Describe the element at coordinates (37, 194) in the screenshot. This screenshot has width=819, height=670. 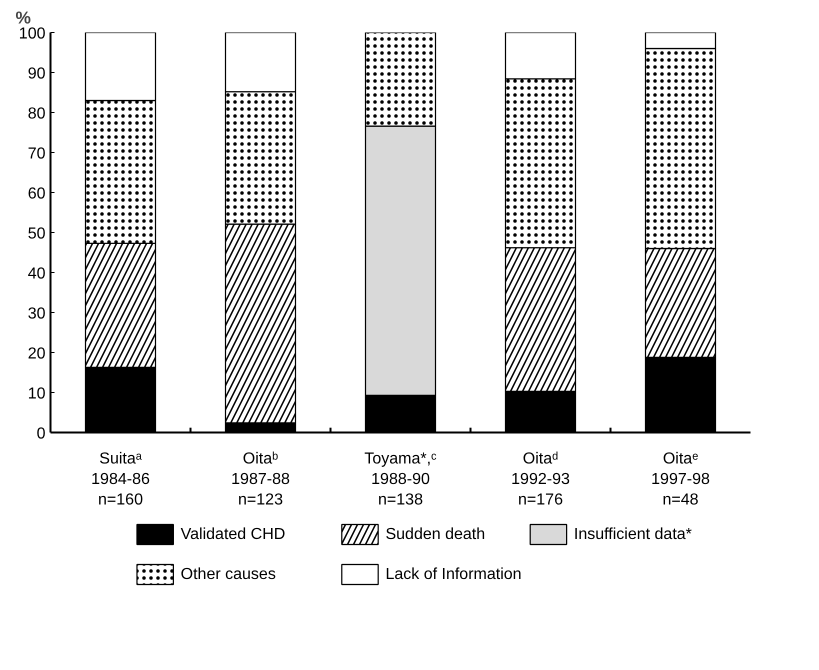
I see `y-tick-label: 60` at that location.